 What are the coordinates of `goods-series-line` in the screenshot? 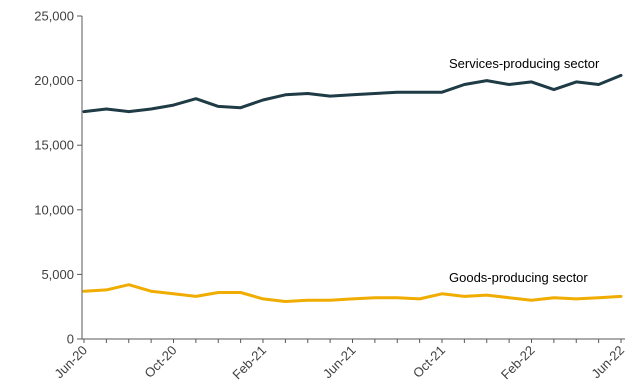 It's located at (352, 293).